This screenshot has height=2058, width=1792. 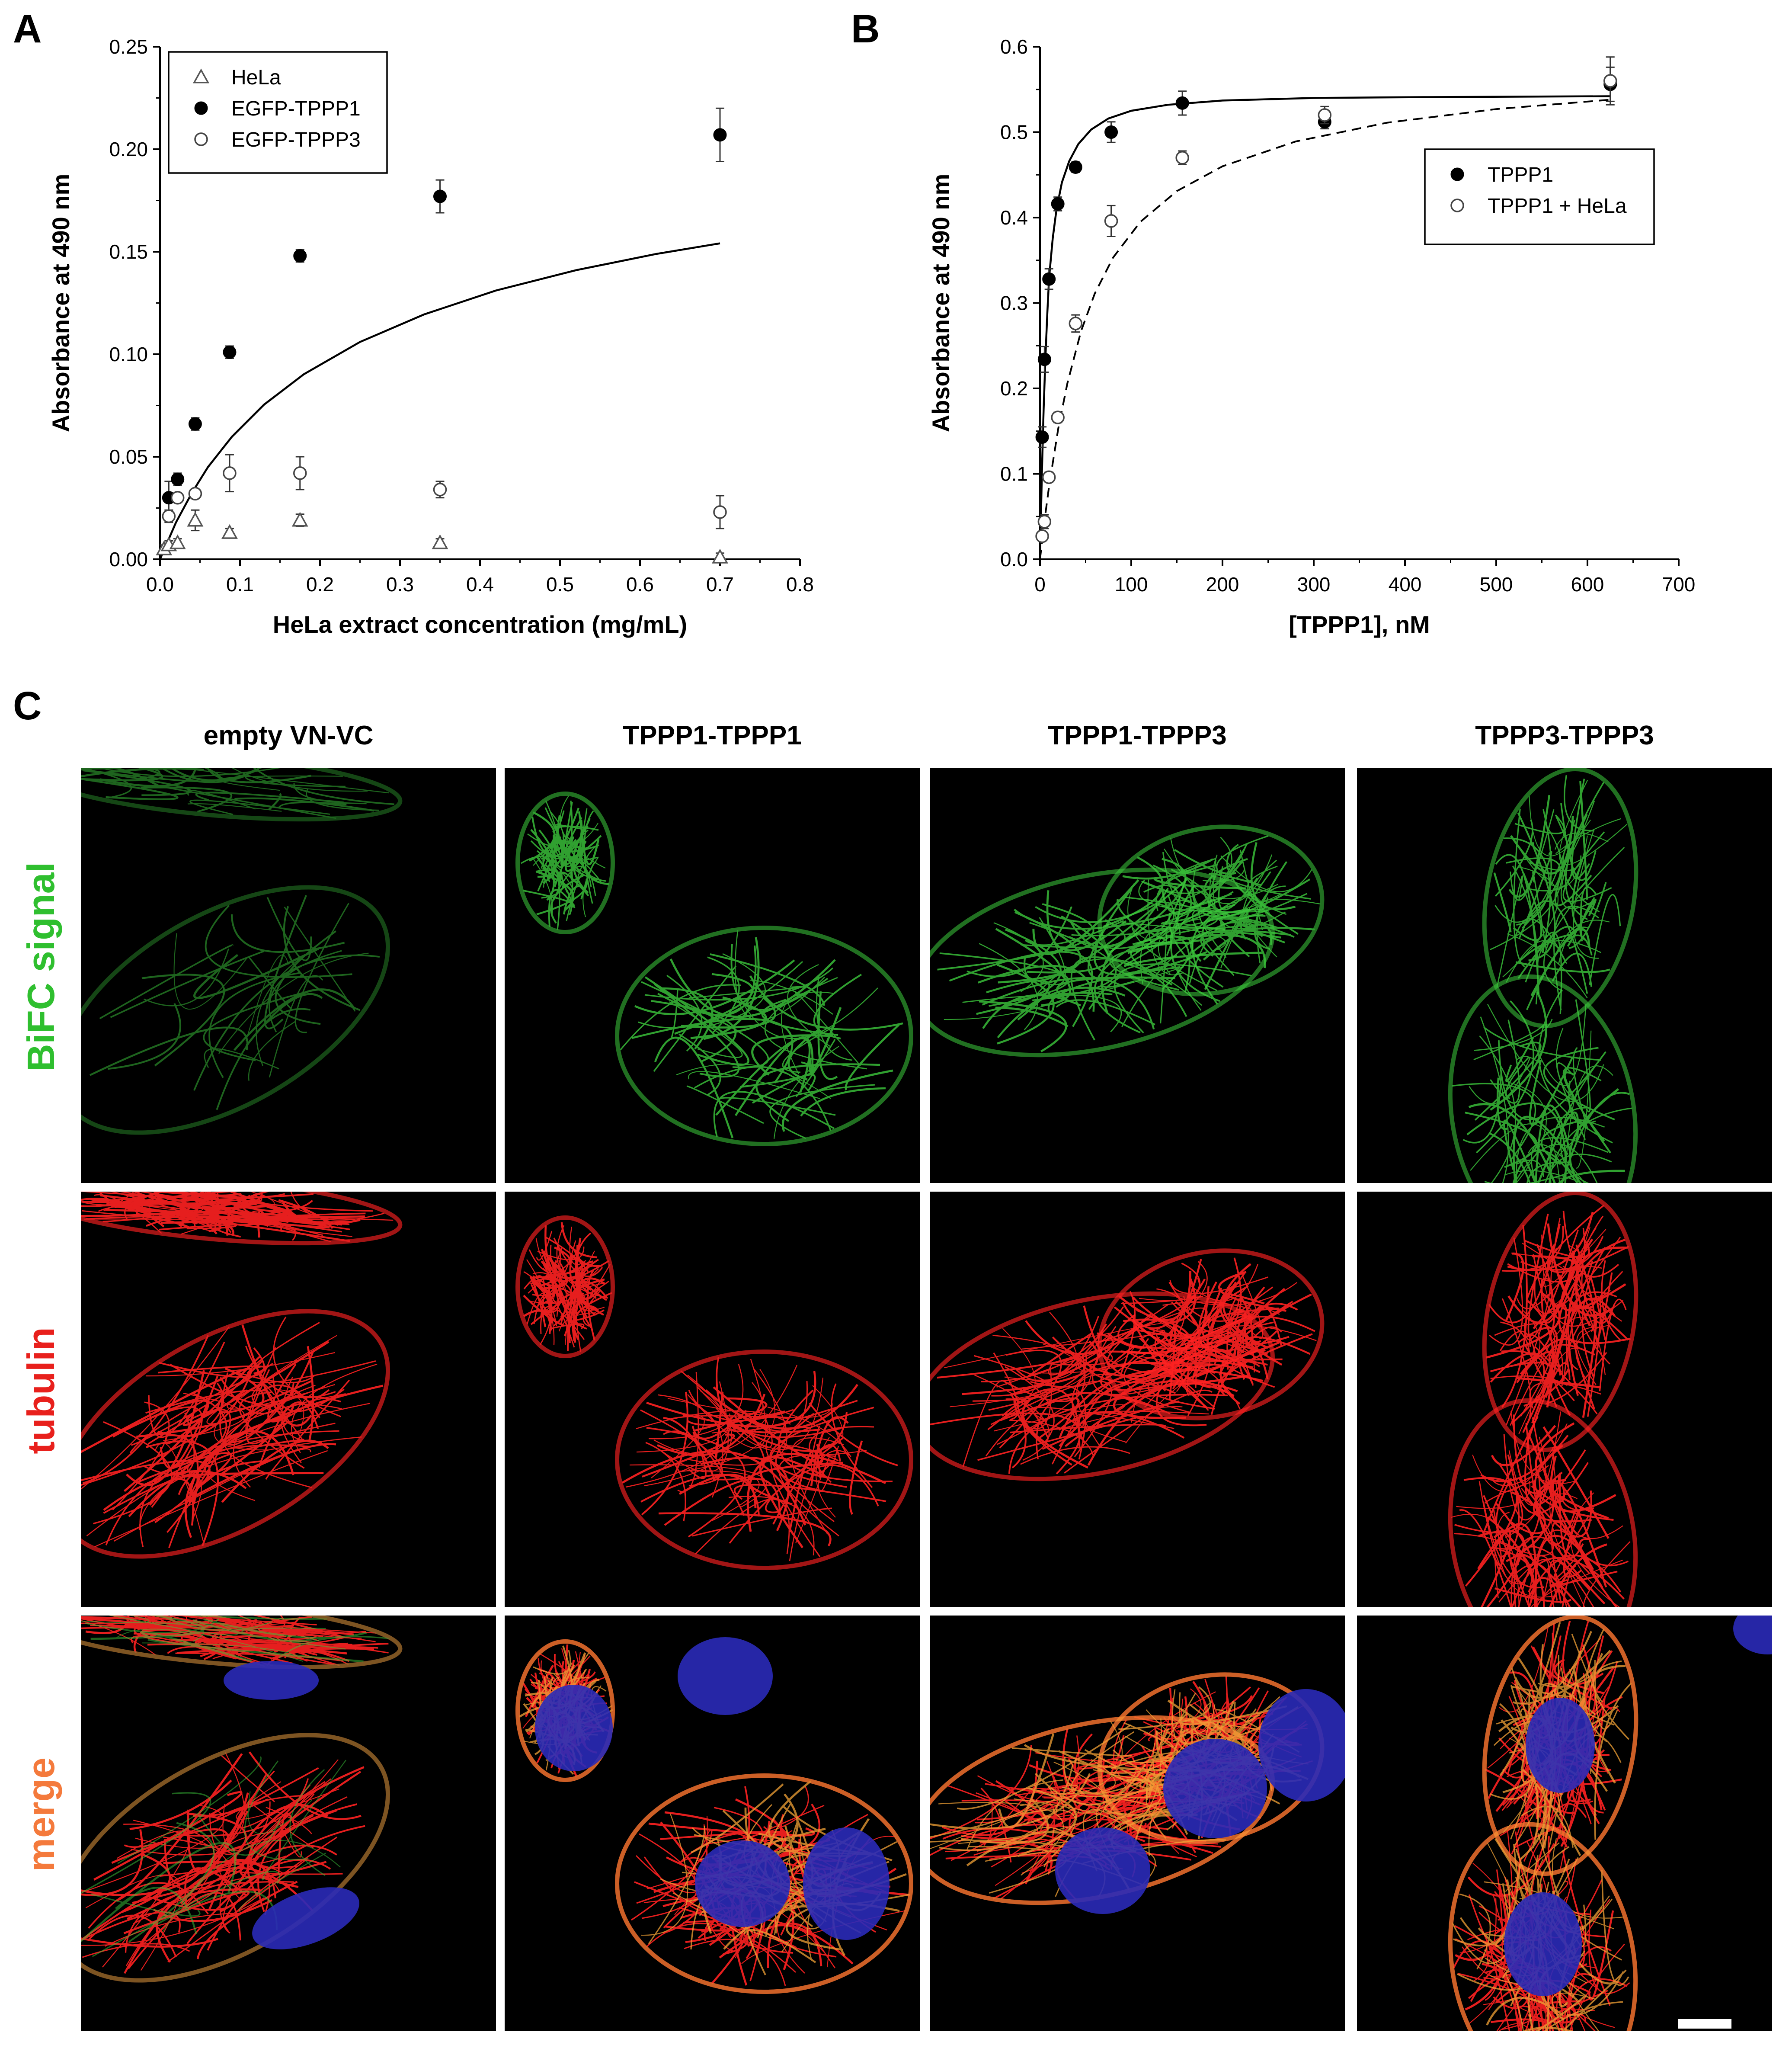 What do you see at coordinates (1040, 584) in the screenshot?
I see `x-tick-label-b: 0` at bounding box center [1040, 584].